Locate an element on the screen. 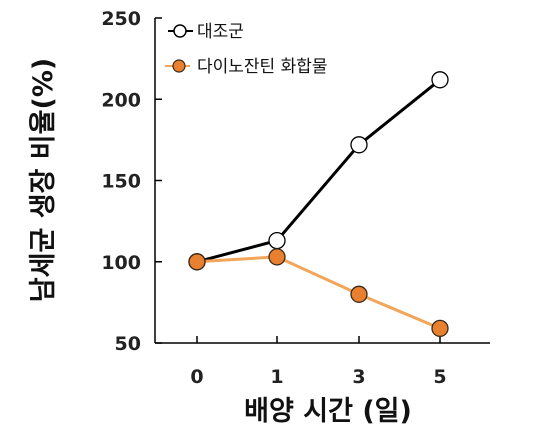 The image size is (550, 431). y-tick-label: 200 is located at coordinates (121, 100).